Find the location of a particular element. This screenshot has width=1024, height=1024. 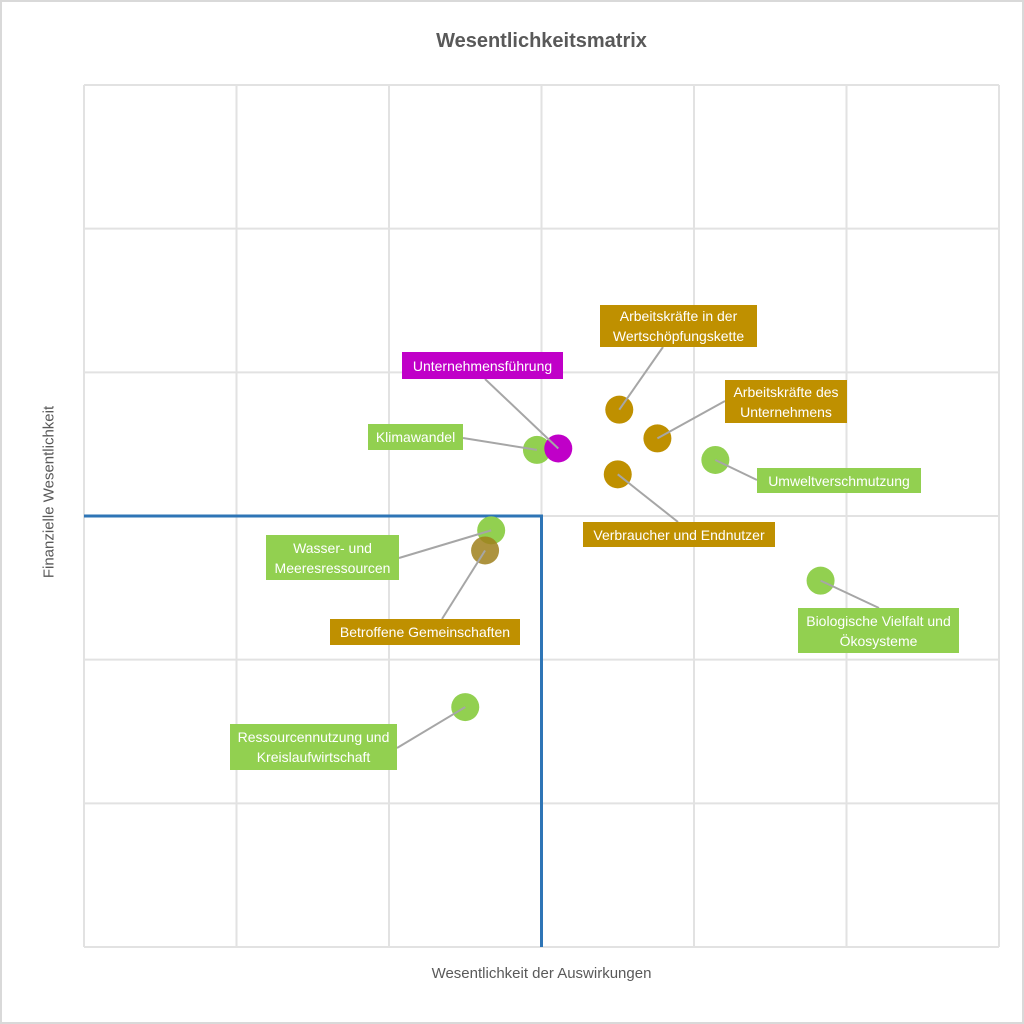

leader-line-wasser-meeresressourcen is located at coordinates (445, 544).